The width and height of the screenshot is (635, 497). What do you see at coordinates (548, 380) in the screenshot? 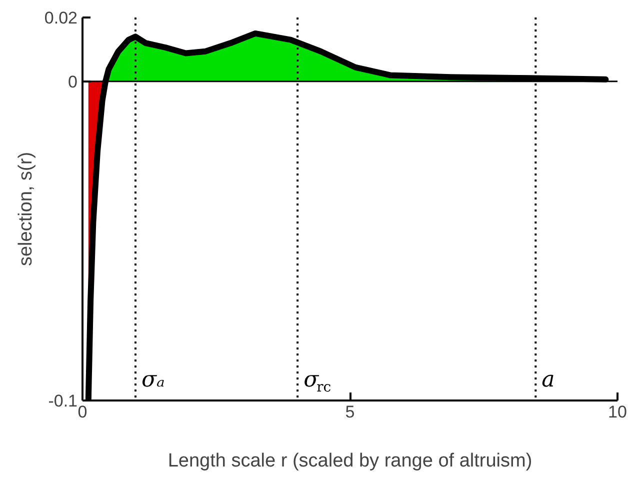
I see `ref-line-label: a` at bounding box center [548, 380].